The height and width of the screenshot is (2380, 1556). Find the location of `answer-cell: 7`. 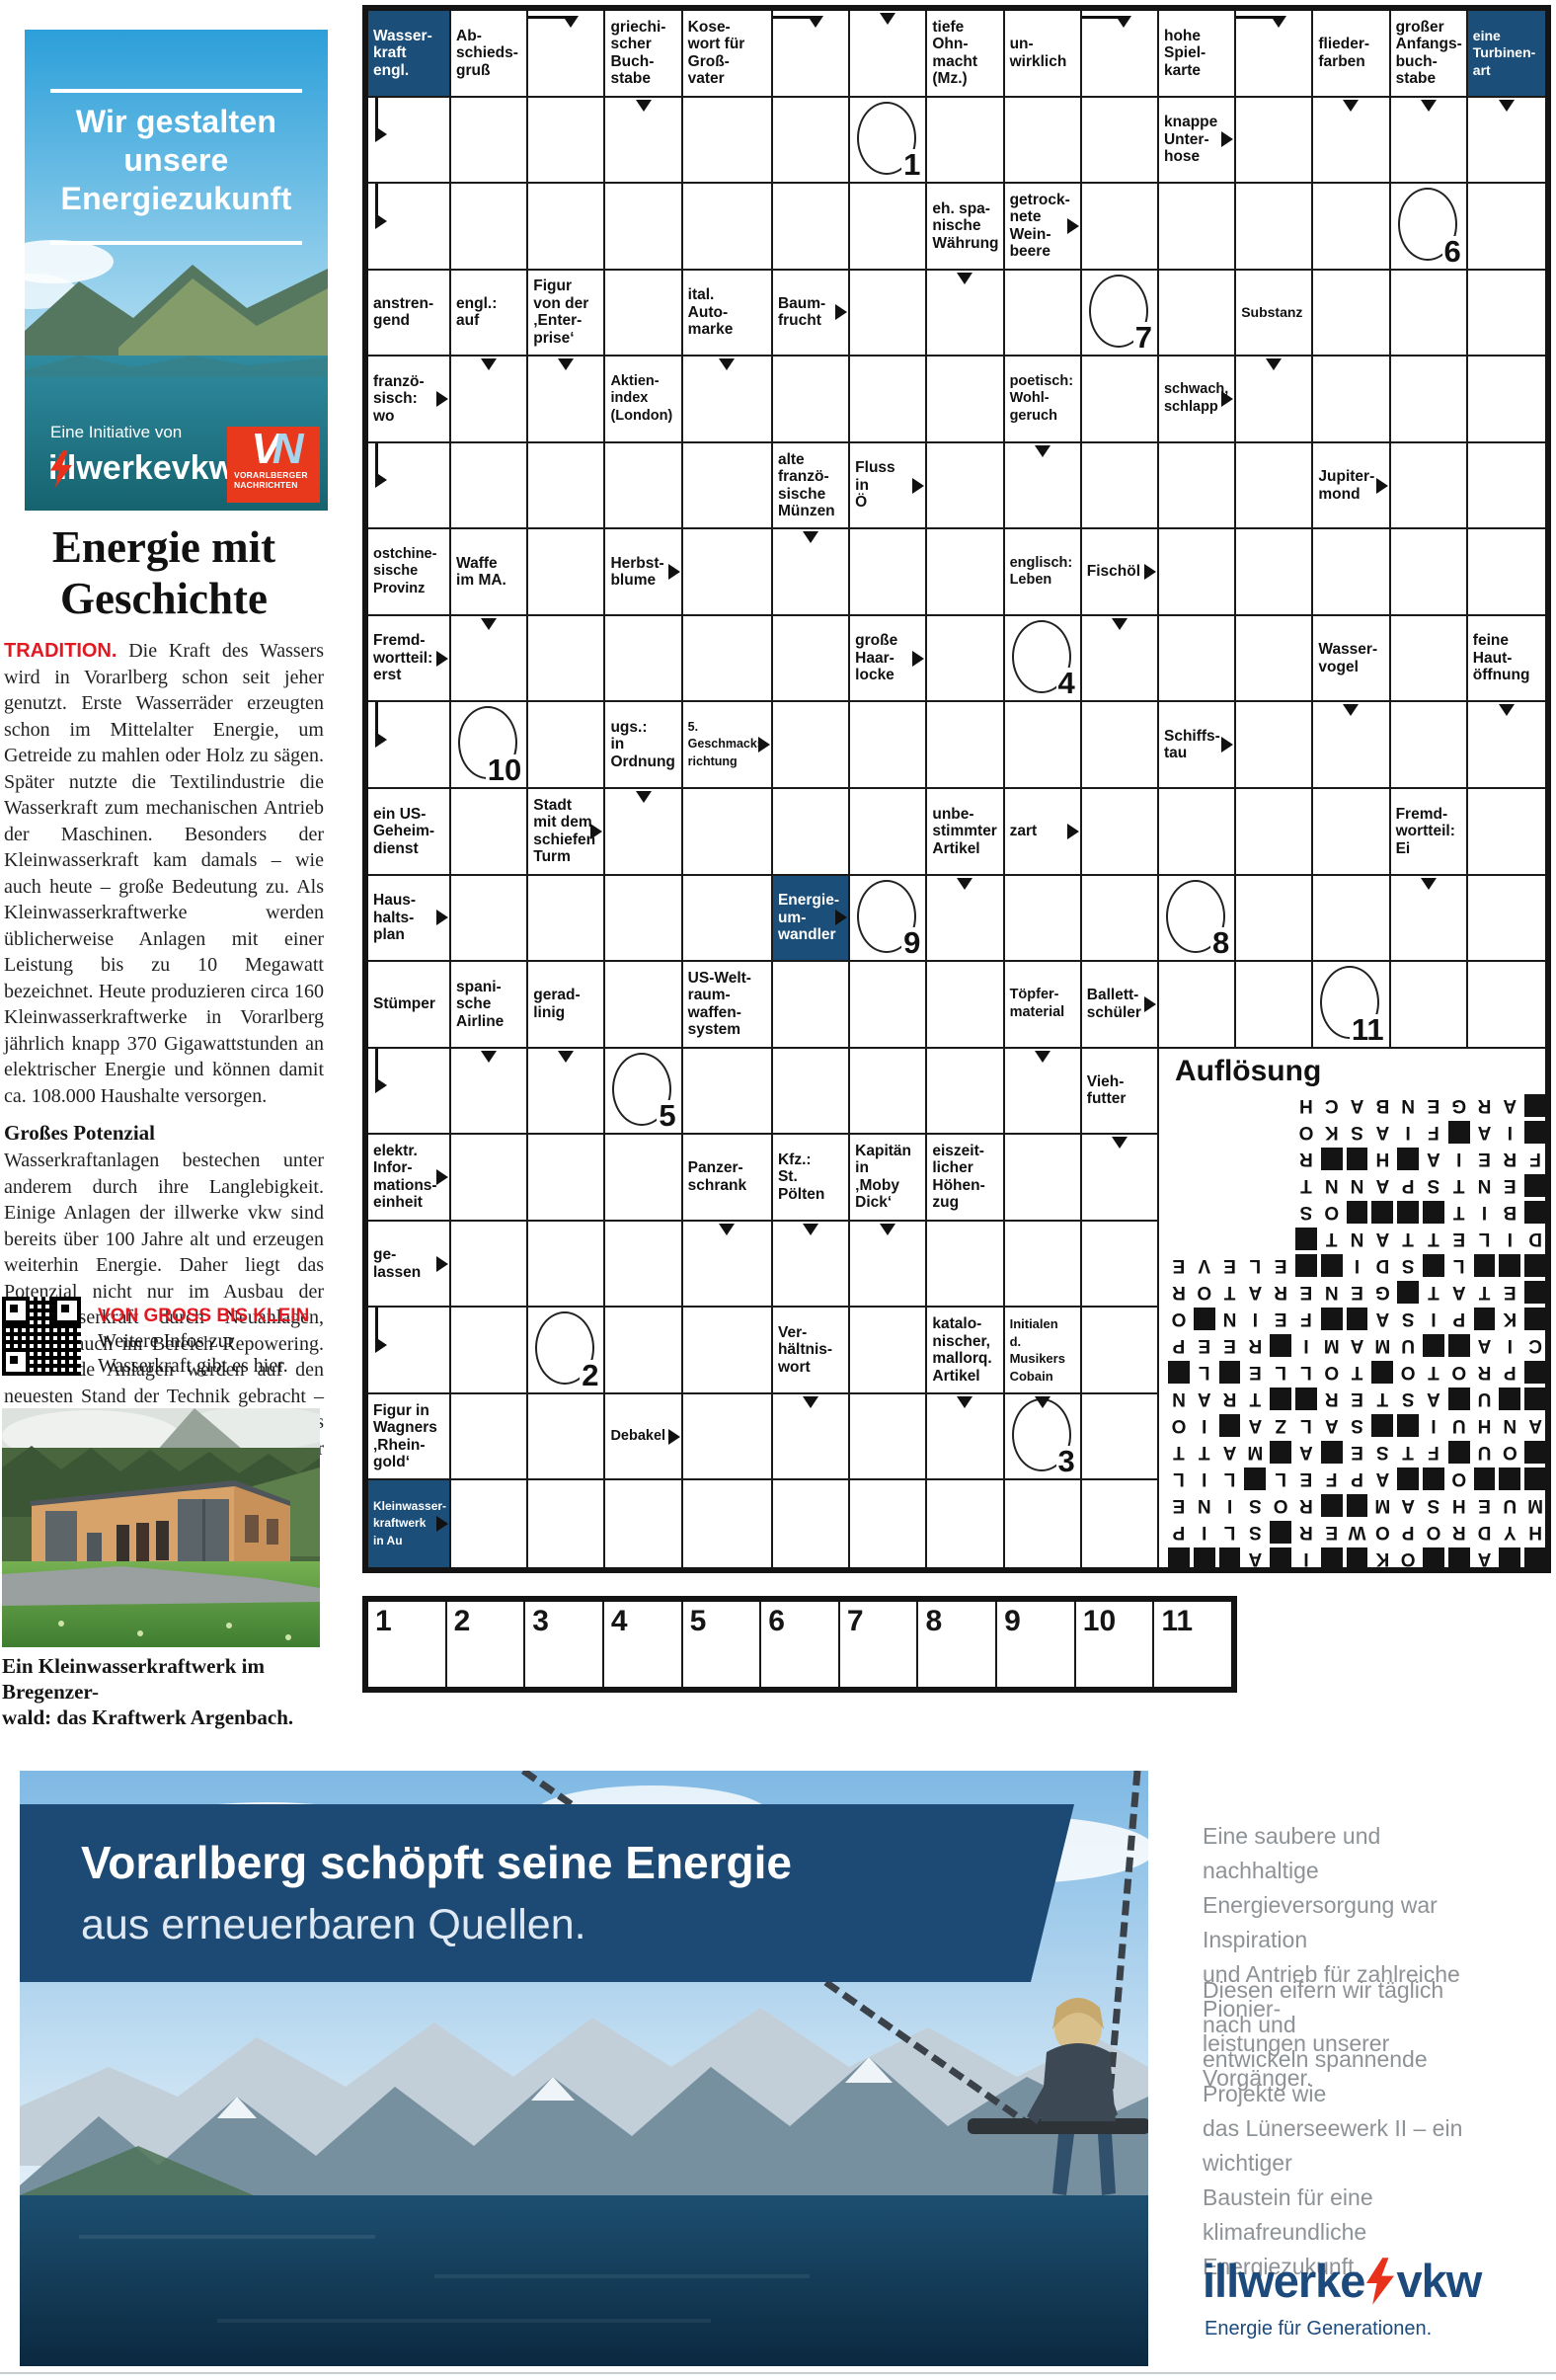

answer-cell: 7 is located at coordinates (1120, 313).